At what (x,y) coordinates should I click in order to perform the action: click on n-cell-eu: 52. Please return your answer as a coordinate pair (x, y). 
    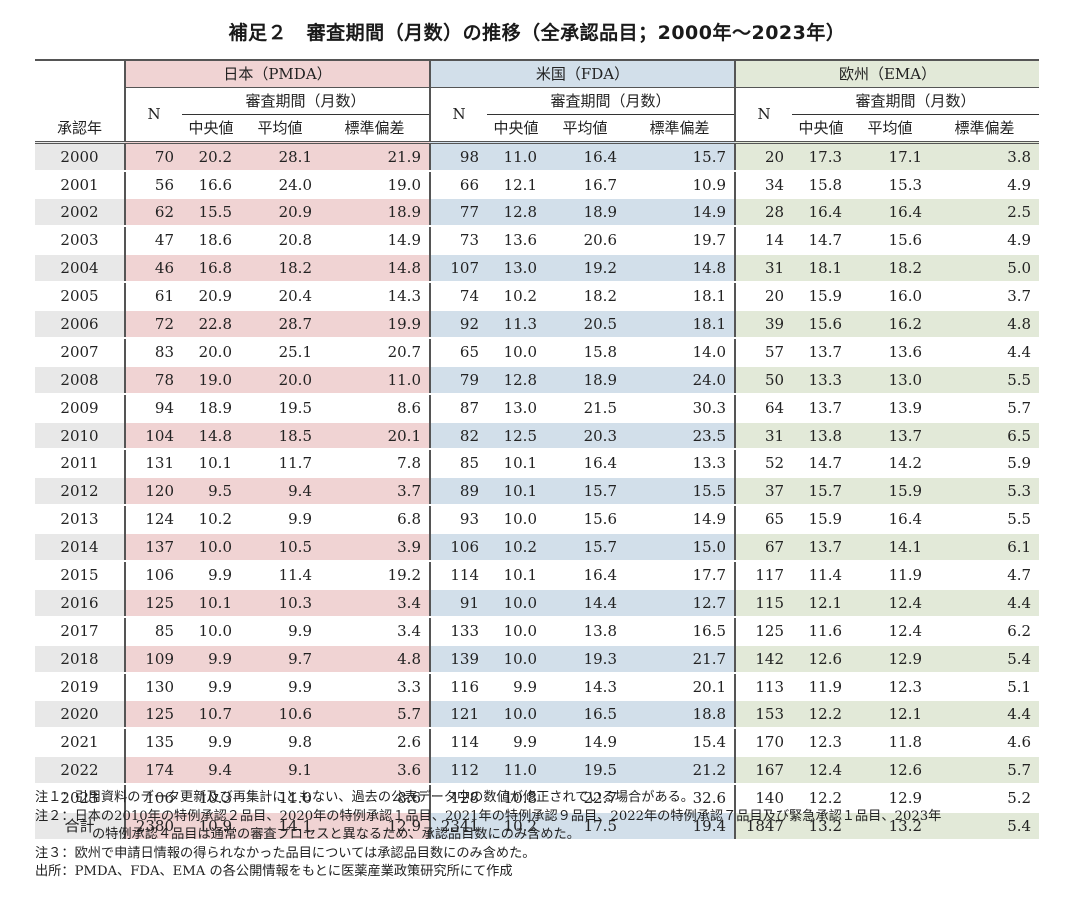
    Looking at the image, I should click on (763, 463).